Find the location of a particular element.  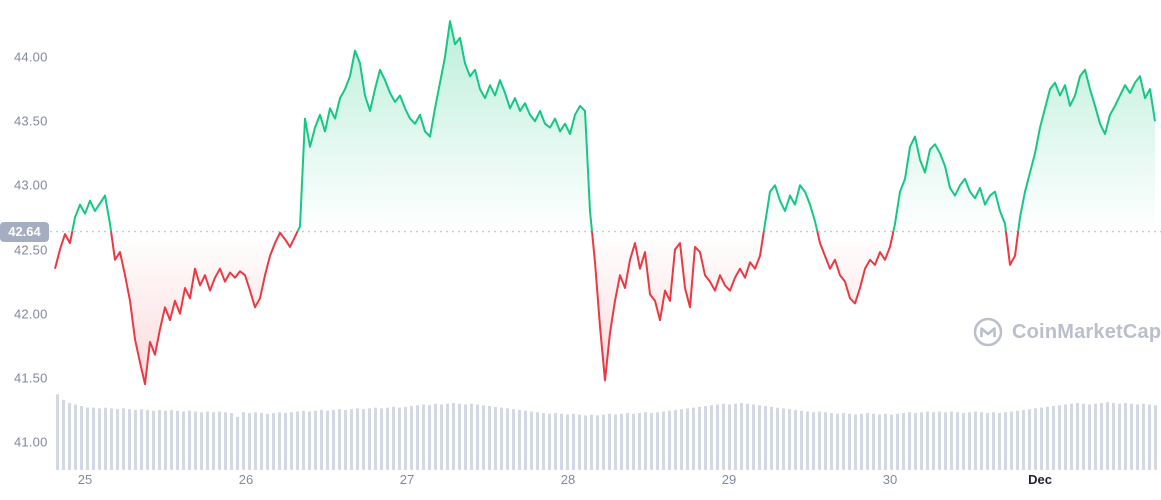

watermark-text: CoinMarketCap is located at coordinates (1086, 331).